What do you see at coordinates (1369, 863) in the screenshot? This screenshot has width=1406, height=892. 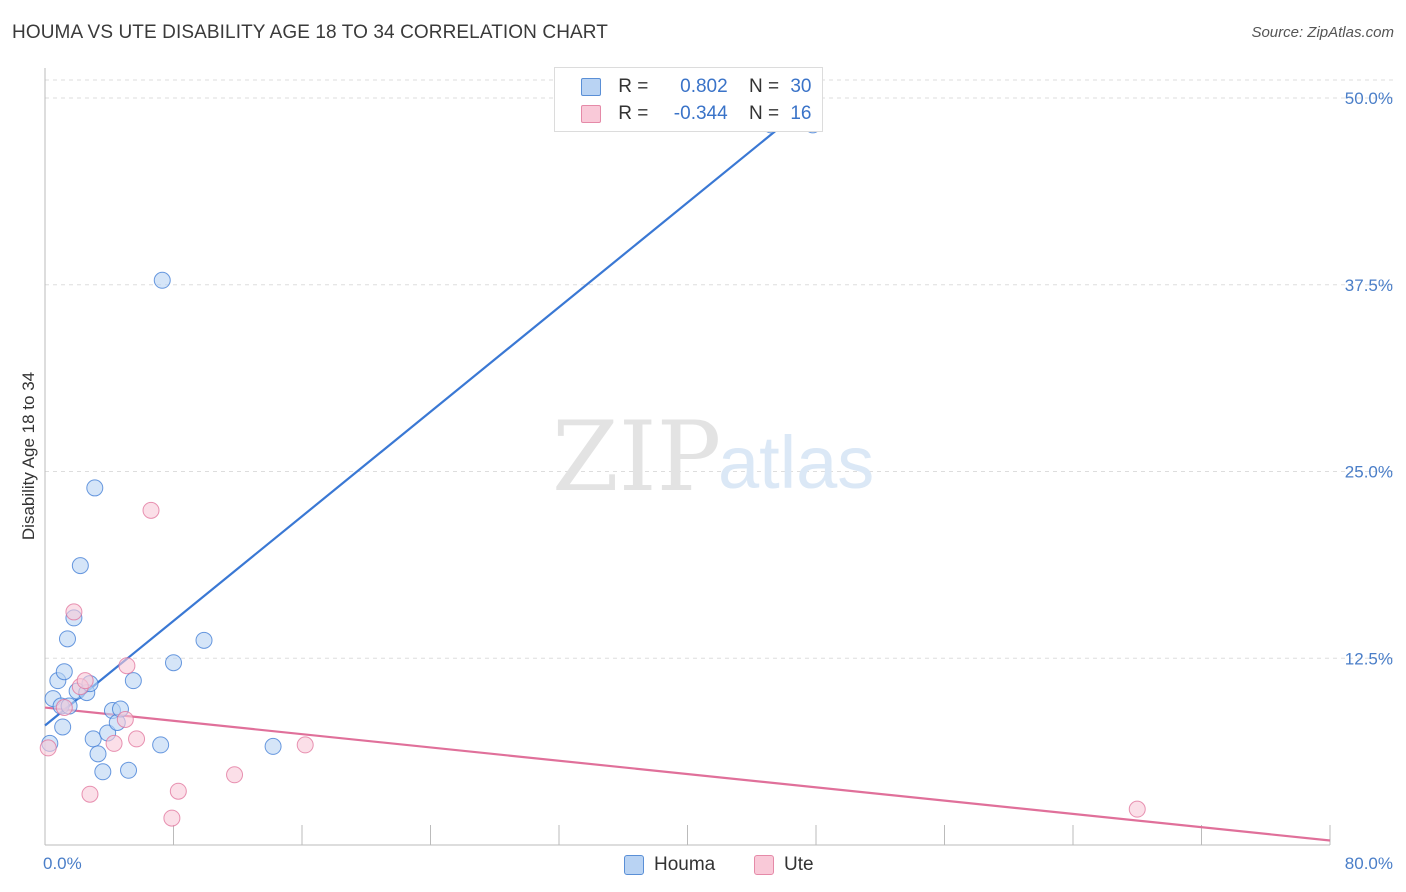 I see `x-tick-label-max: 80.0%` at bounding box center [1369, 863].